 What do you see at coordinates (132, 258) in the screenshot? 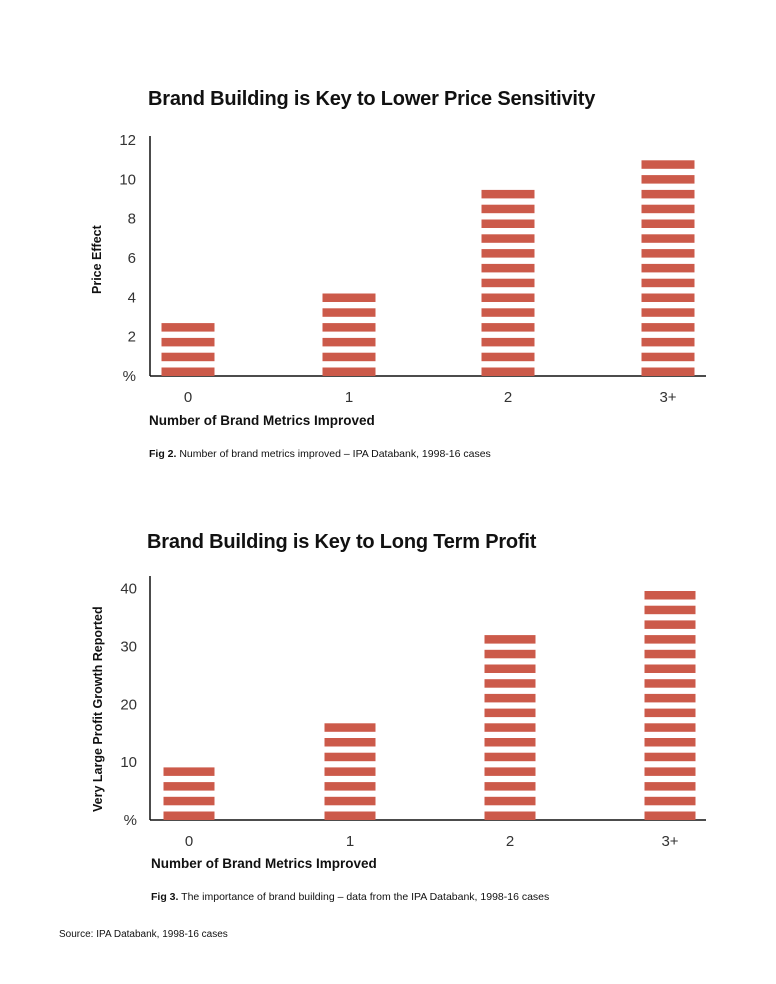
I see `chart1-y-tick-label: 6` at bounding box center [132, 258].